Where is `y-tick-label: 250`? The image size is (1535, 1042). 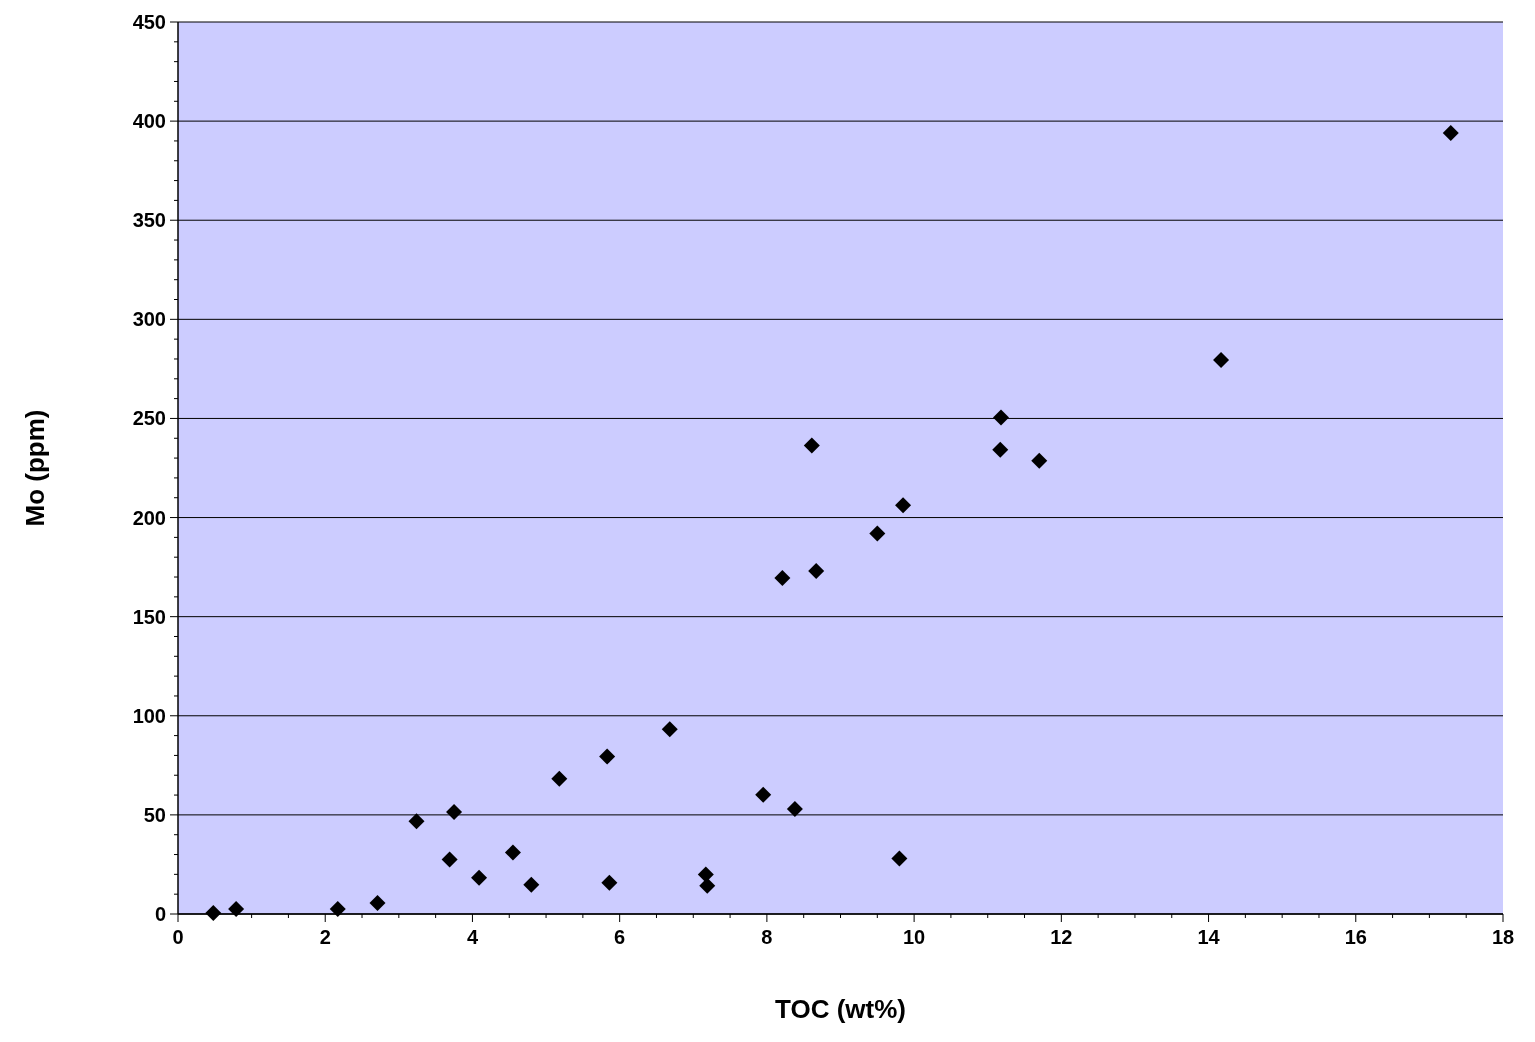
y-tick-label: 250 is located at coordinates (149, 418).